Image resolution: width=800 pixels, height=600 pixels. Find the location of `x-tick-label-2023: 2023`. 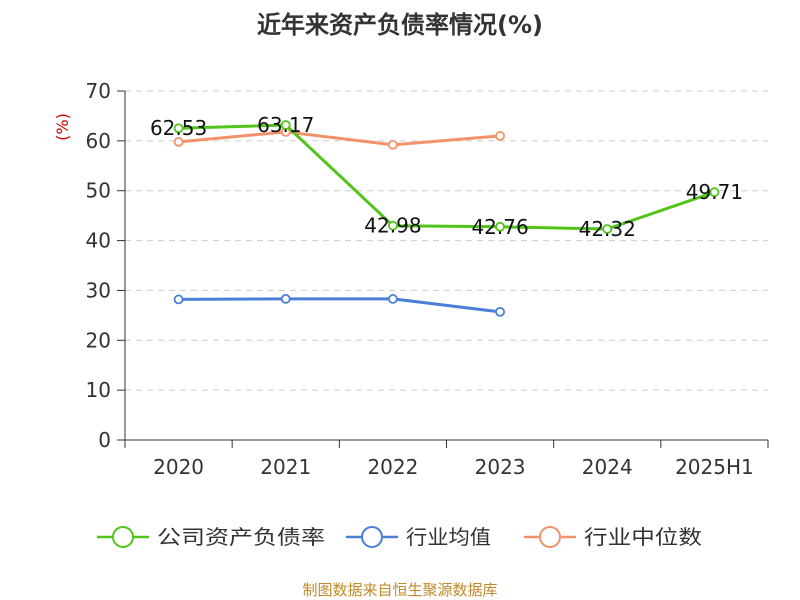

x-tick-label-2023: 2023 is located at coordinates (500, 467).